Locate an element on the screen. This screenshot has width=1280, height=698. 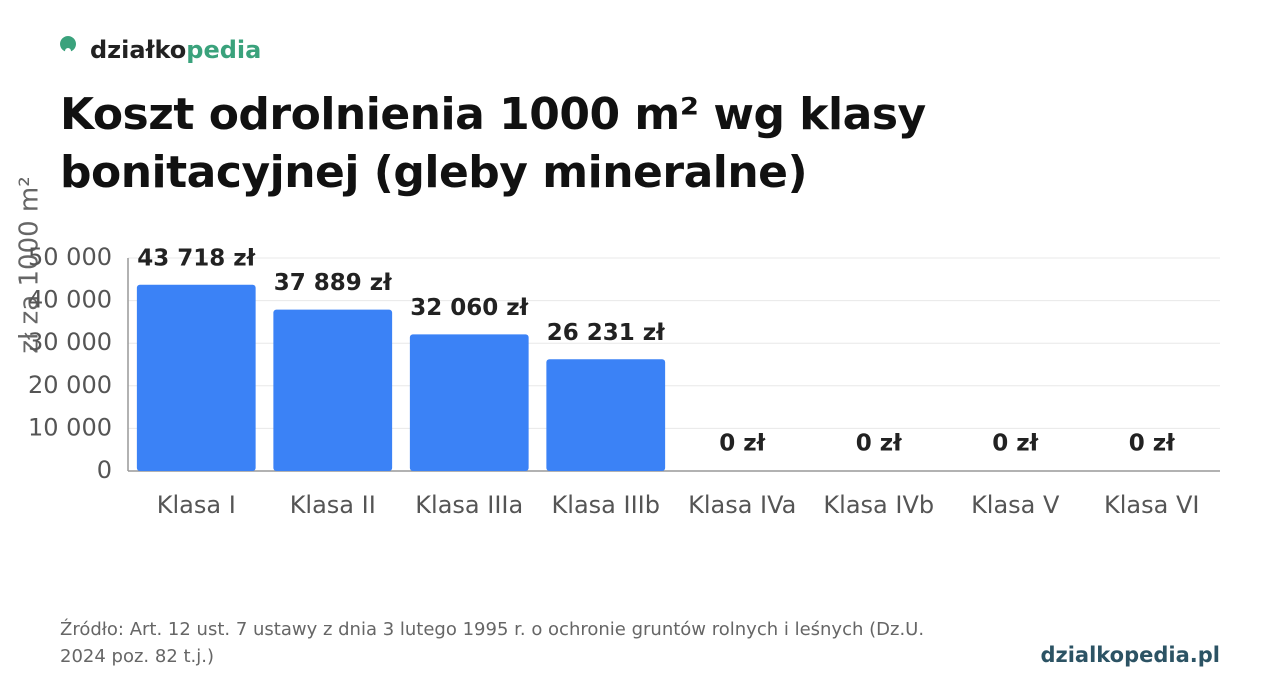
x-tick-label: Klasa V is located at coordinates (1015, 505).